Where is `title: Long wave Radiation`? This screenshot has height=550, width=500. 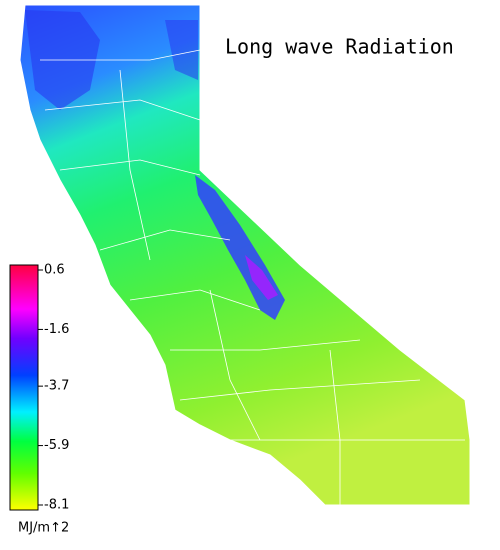 title: Long wave Radiation is located at coordinates (339, 47).